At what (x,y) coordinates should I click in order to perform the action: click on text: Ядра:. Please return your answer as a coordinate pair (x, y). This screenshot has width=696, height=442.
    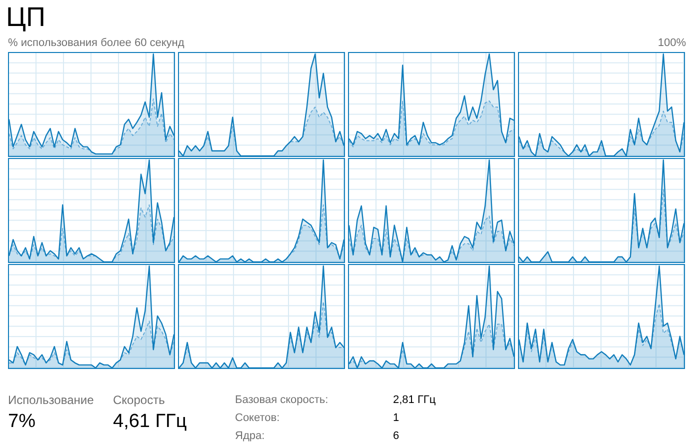
    Looking at the image, I should click on (250, 436).